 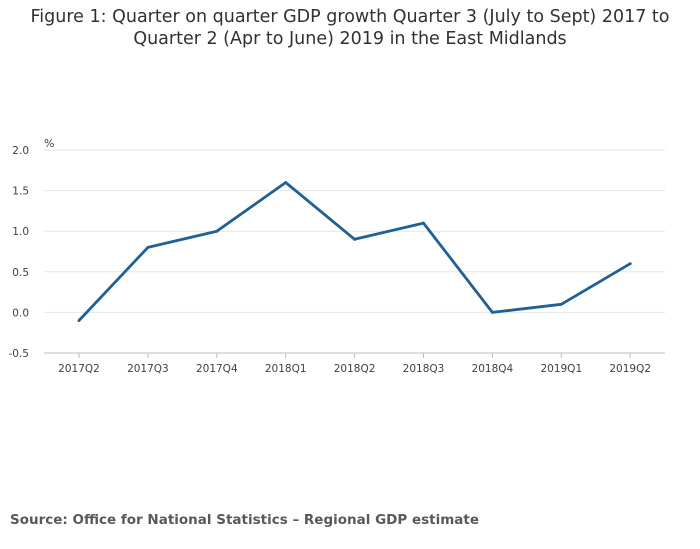 What do you see at coordinates (19, 252) in the screenshot?
I see `y-axis-tick-labels: 2.0 1.5 1.0 0.5 0.0 -0.5` at bounding box center [19, 252].